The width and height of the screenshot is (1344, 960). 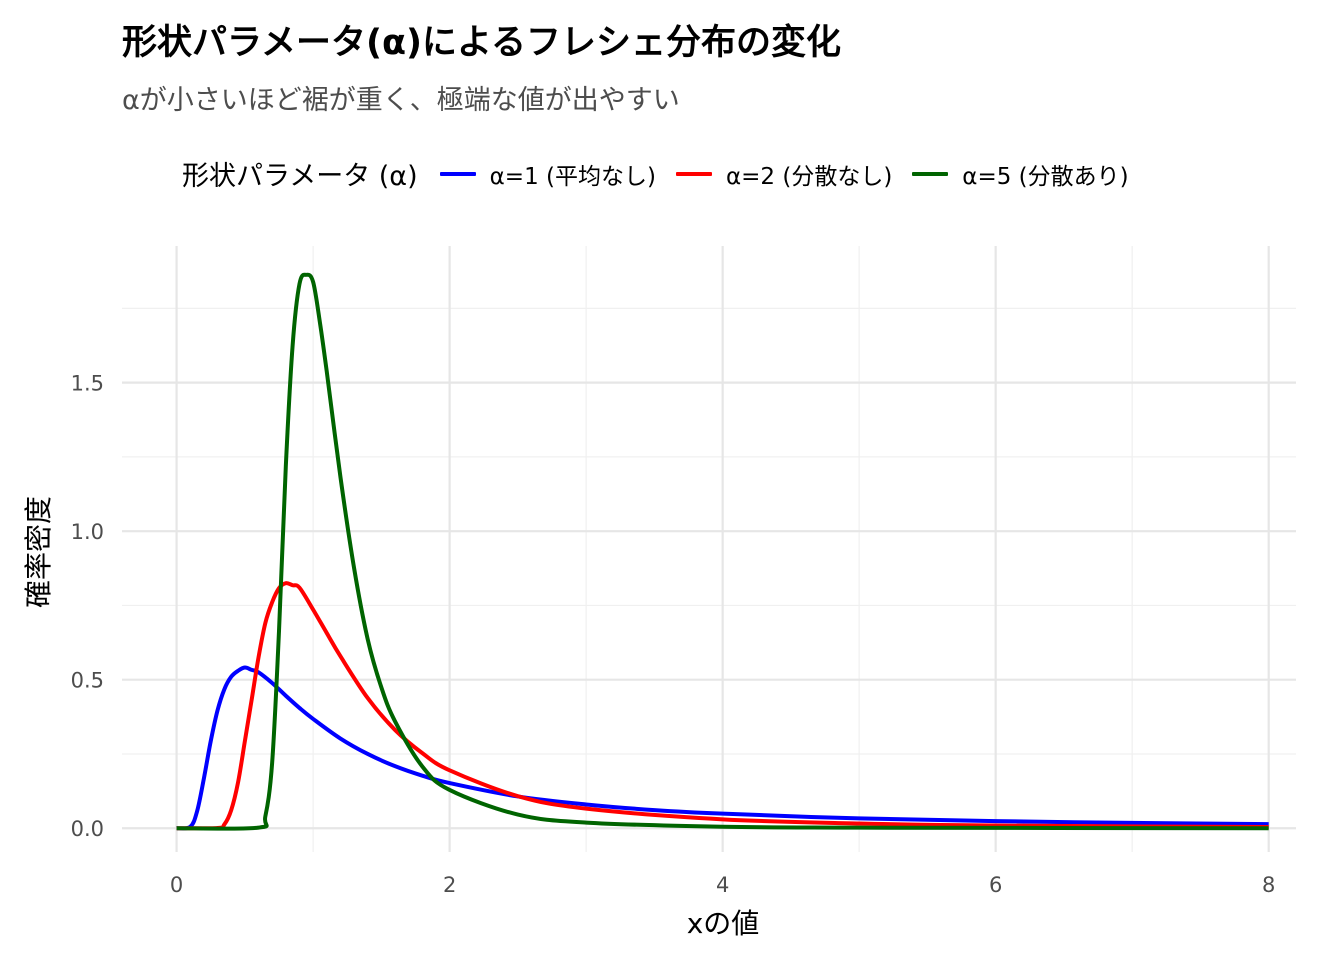 I want to click on legend-label-alpha-1: α=1 (平均なし), so click(x=572, y=176).